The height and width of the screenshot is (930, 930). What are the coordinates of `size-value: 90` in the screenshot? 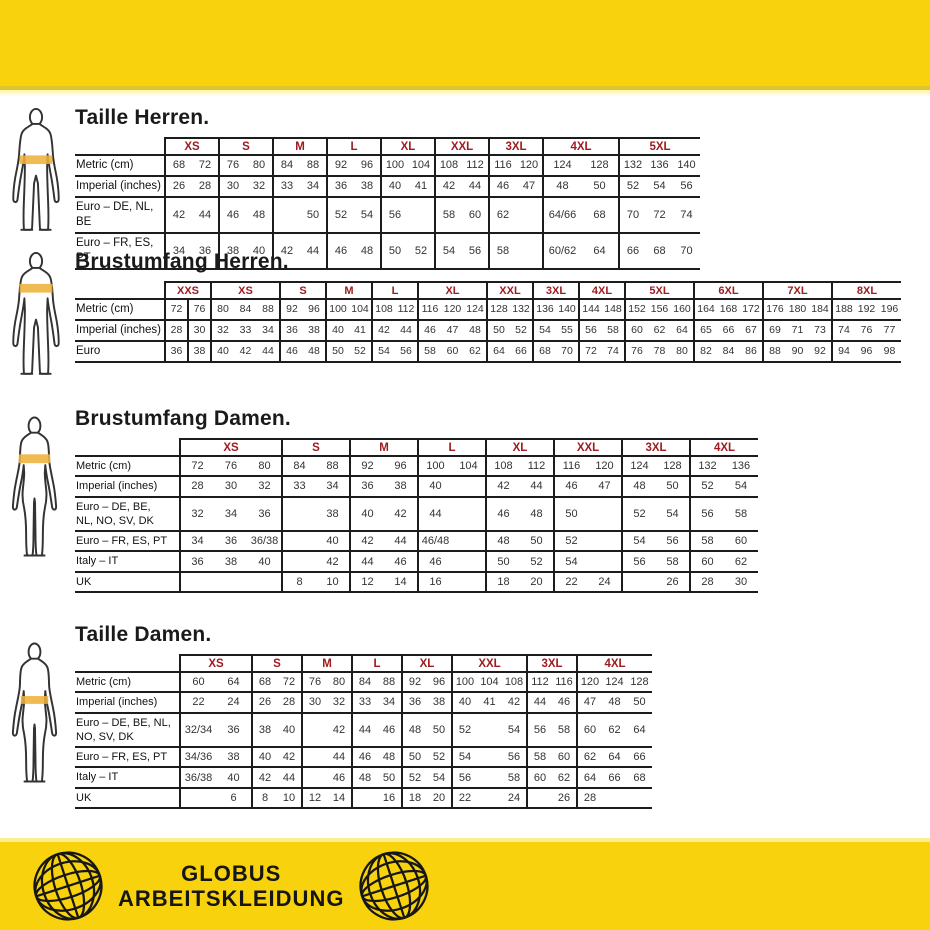 It's located at (797, 351).